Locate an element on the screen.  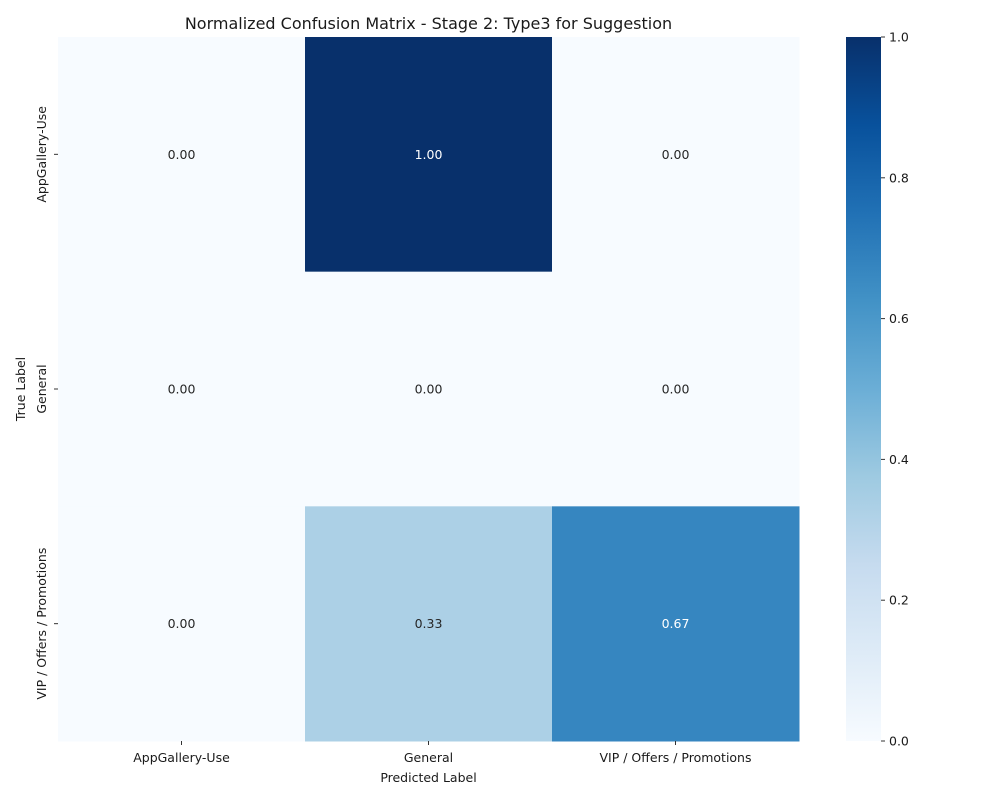
colorbar-tick-label: 0.0 is located at coordinates (899, 741).